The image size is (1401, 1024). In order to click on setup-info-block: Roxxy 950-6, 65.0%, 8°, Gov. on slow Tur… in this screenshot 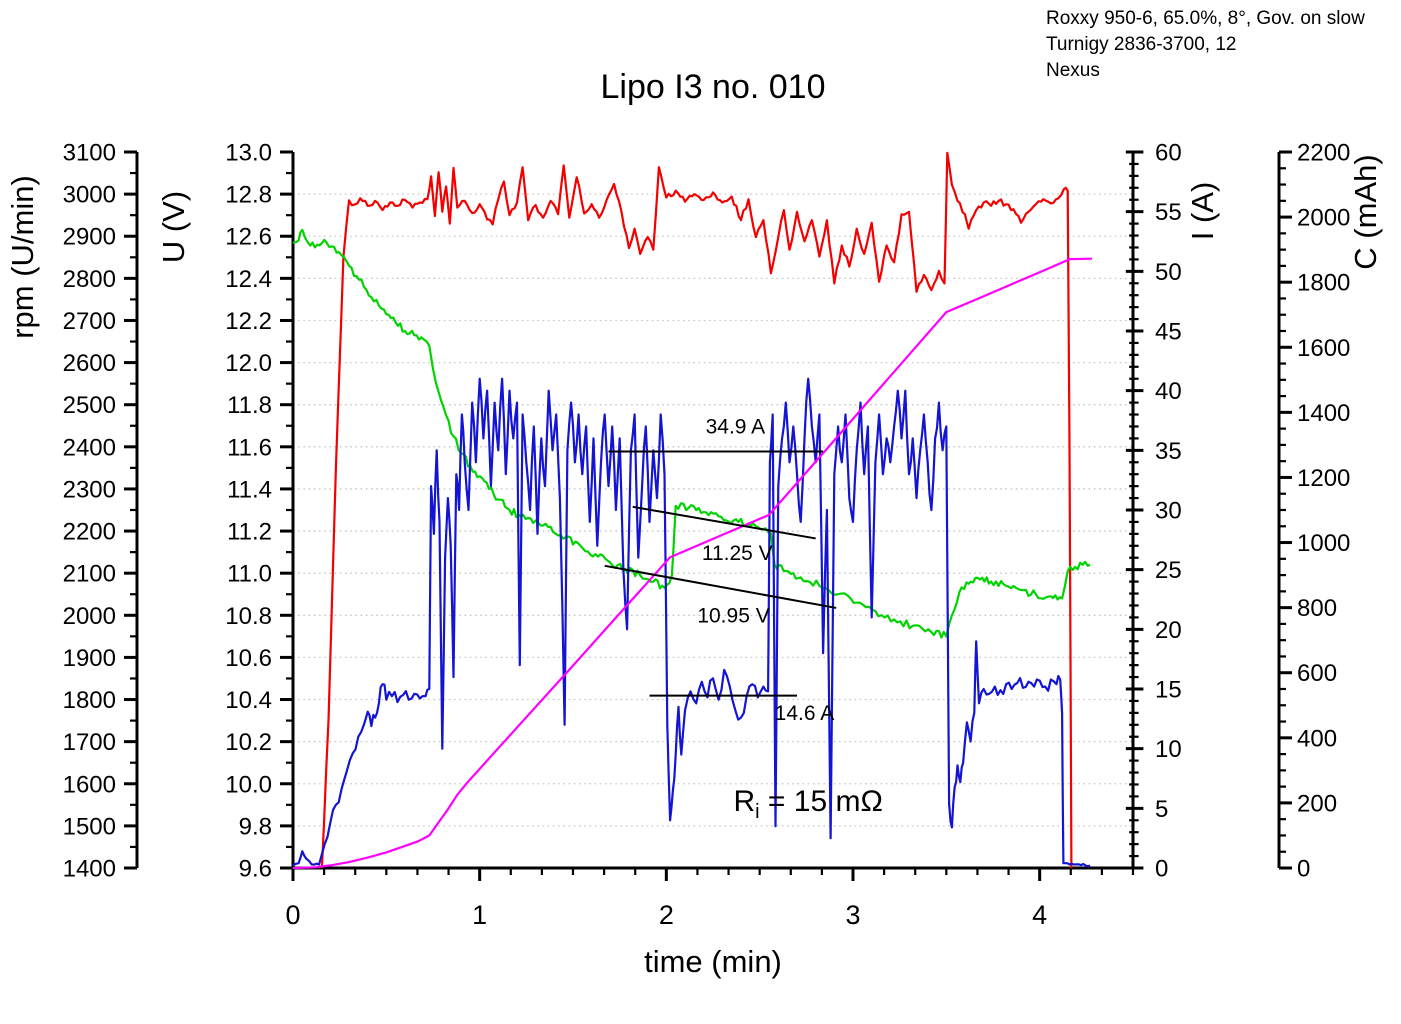, I will do `click(1205, 45)`.